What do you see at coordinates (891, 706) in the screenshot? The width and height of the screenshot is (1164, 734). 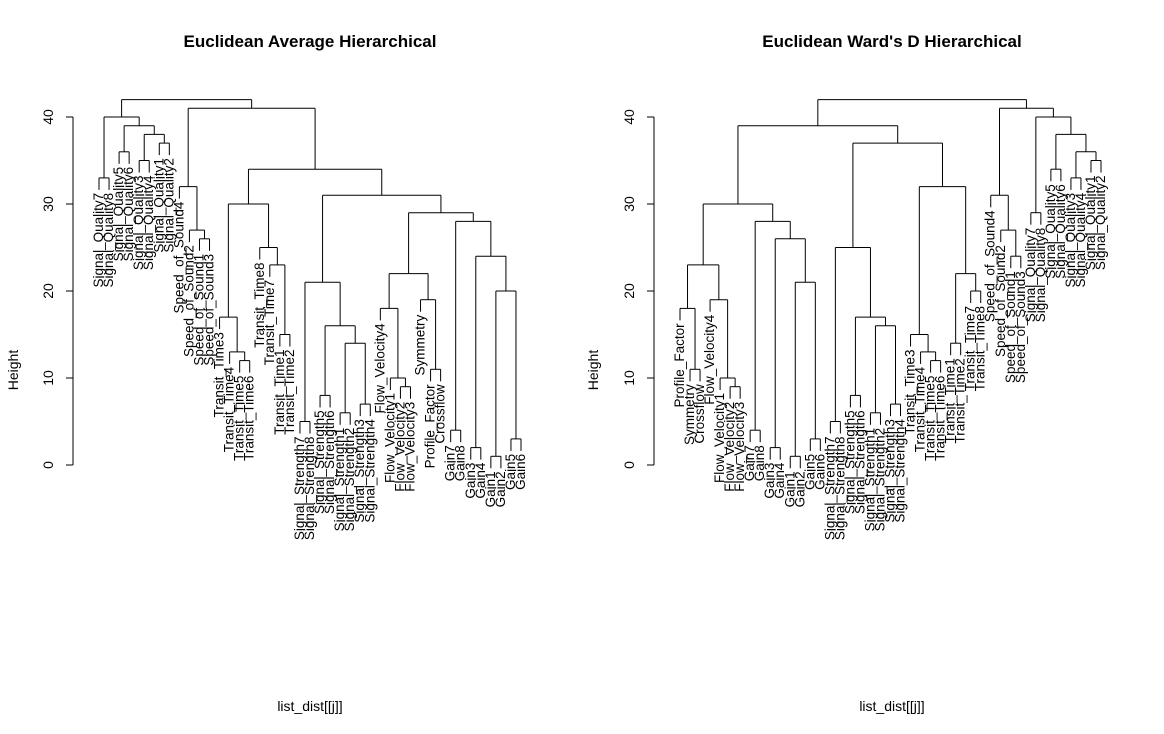 I see `x-axis-label: list_dist[[j]]` at bounding box center [891, 706].